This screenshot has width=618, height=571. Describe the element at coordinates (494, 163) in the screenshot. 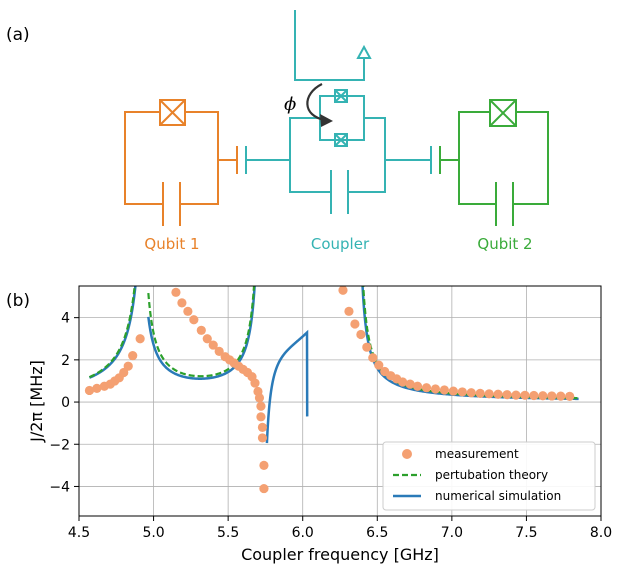

I see `qubit2-circuit` at that location.